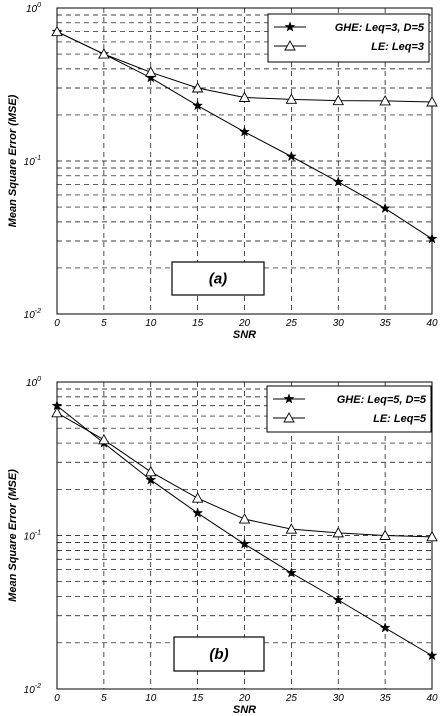  What do you see at coordinates (382, 400) in the screenshot?
I see `legend-label: GHE: Leq=5, D=5` at bounding box center [382, 400].